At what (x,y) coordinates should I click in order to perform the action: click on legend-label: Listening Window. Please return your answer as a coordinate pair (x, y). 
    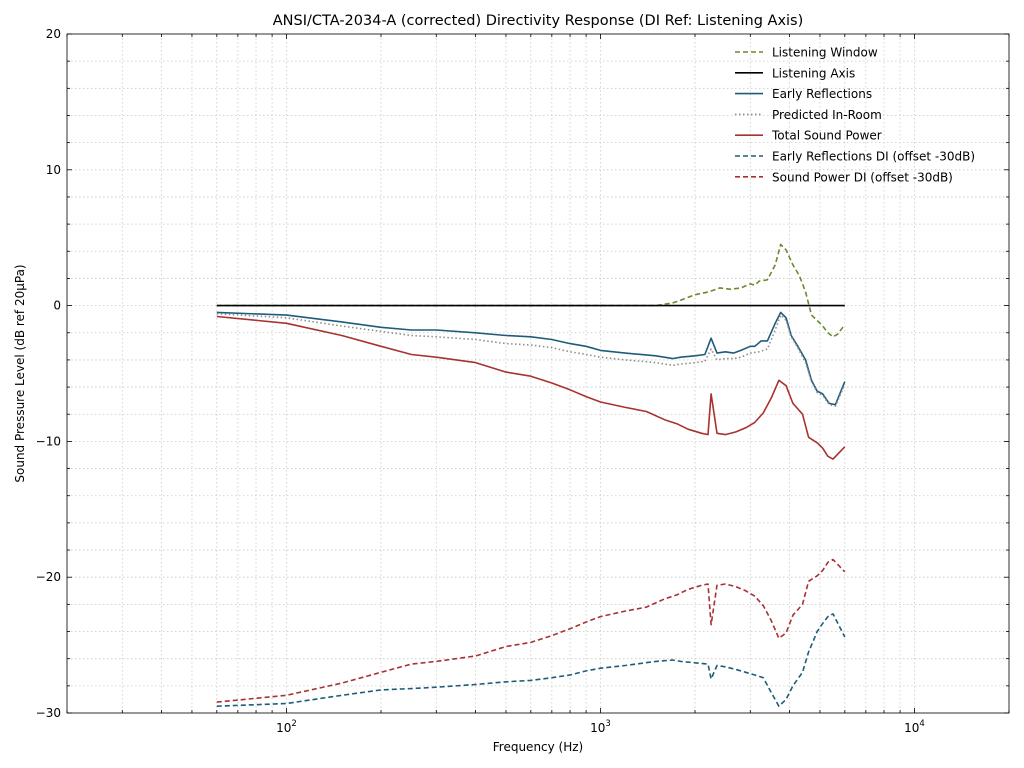
    Looking at the image, I should click on (825, 53).